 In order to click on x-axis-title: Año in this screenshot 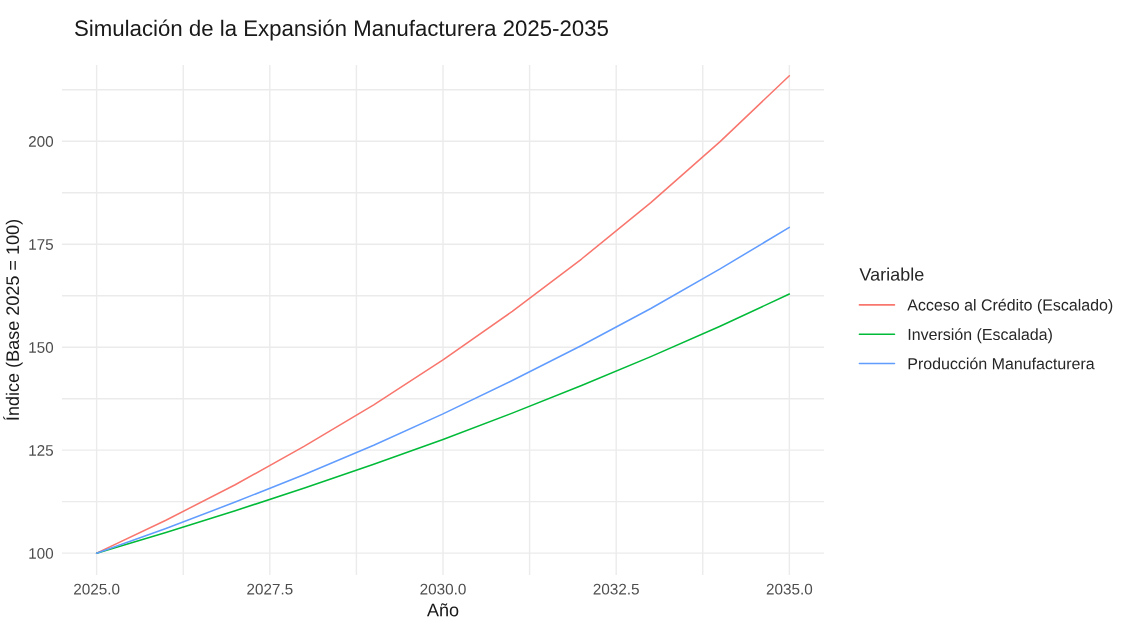, I will do `click(442, 610)`.